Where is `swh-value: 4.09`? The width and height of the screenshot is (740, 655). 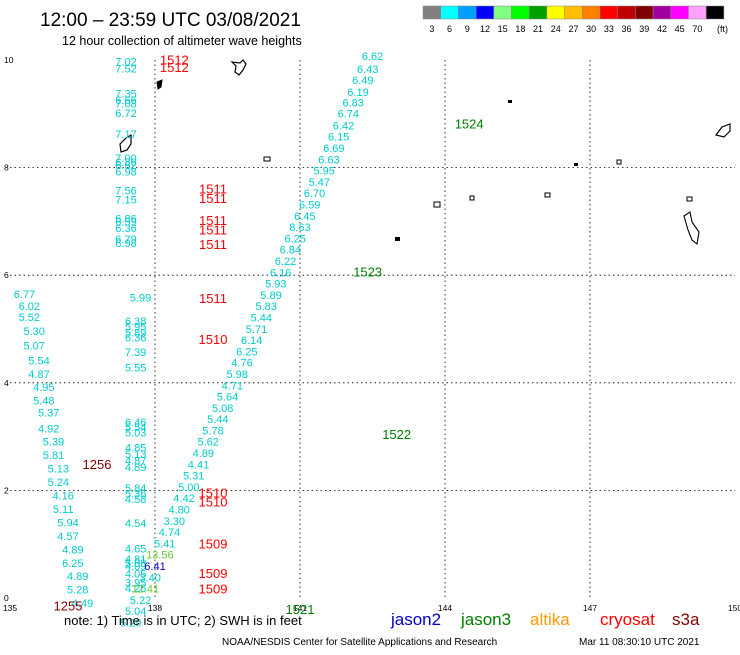 swh-value: 4.09 is located at coordinates (135, 567).